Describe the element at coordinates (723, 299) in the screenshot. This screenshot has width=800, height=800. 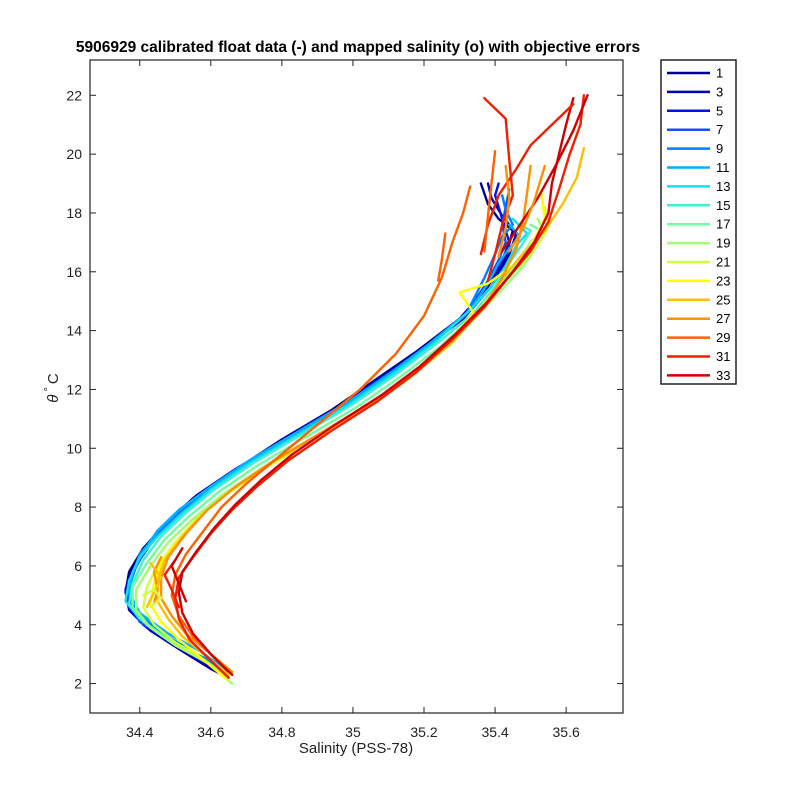
I see `legend-label-25: 25` at that location.